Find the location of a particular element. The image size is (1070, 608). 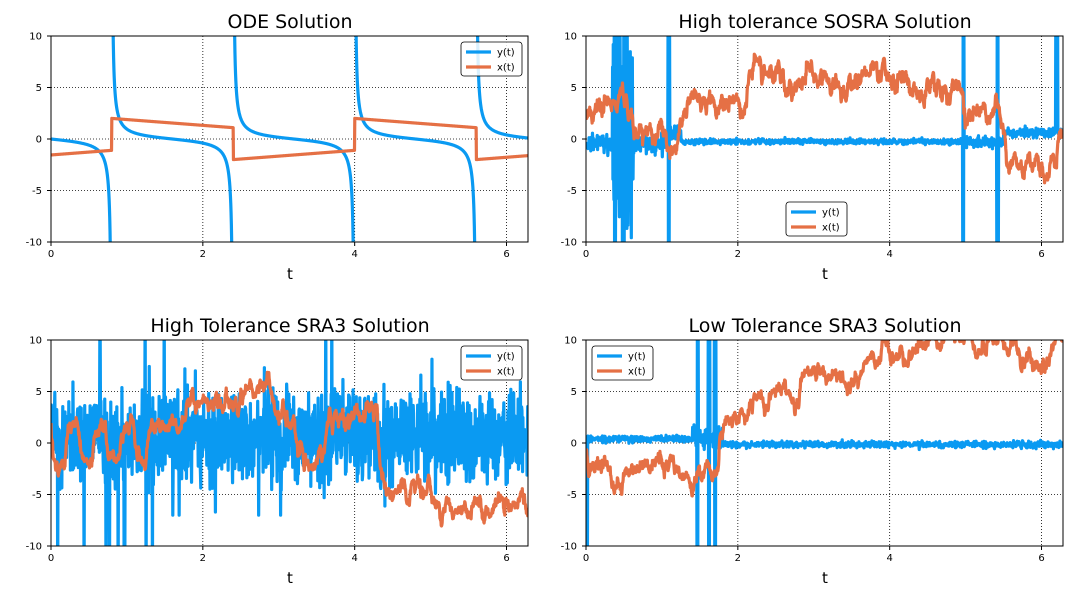

subplot-title: Low Tolerance SRA3 Solution is located at coordinates (824, 326).